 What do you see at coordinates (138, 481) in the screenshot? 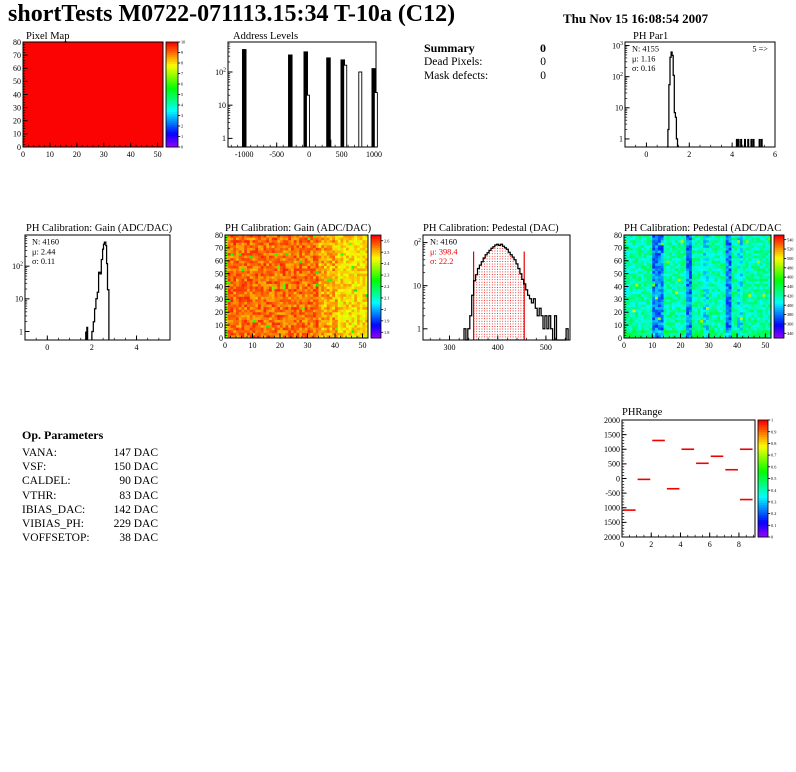
I see `caldel-value: 90 DAC` at bounding box center [138, 481].